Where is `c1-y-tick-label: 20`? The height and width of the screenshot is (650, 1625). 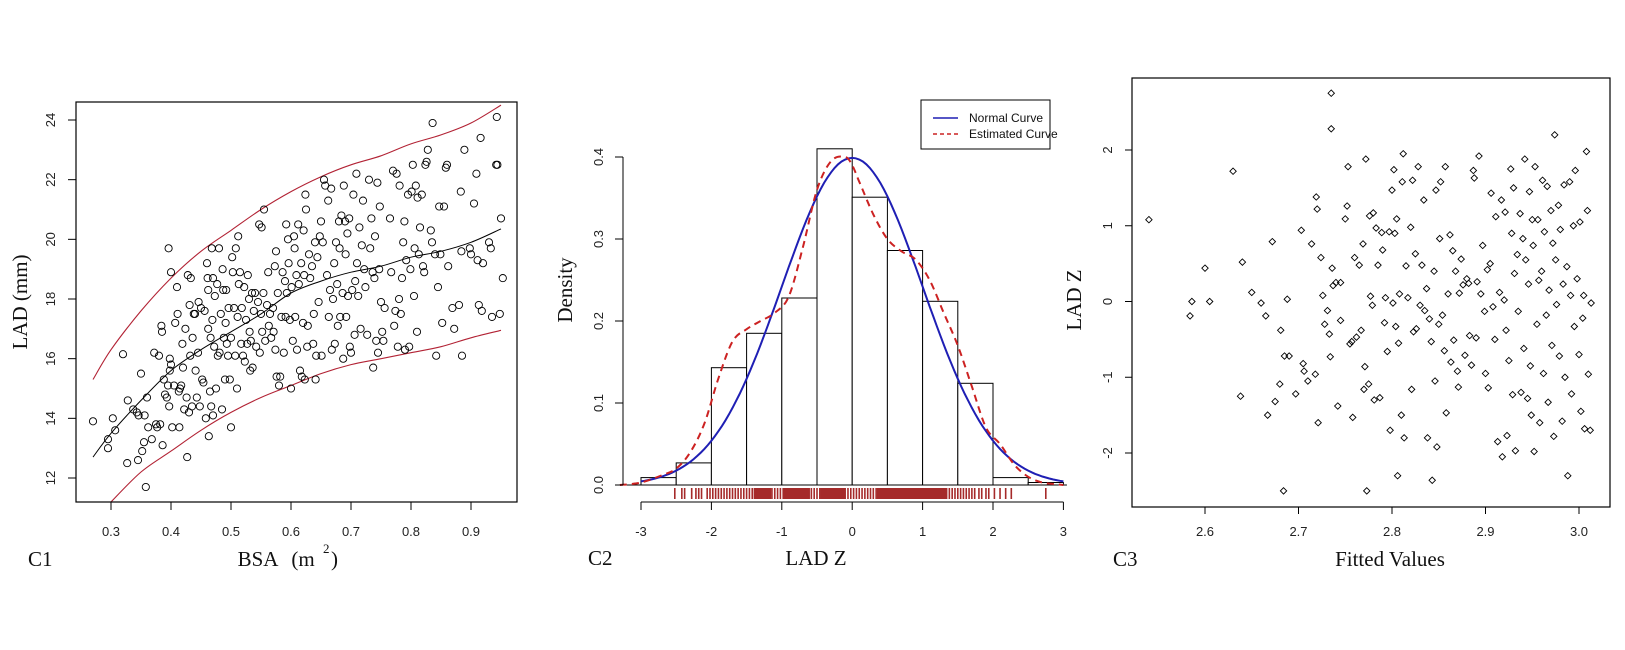 c1-y-tick-label: 20 is located at coordinates (50, 239).